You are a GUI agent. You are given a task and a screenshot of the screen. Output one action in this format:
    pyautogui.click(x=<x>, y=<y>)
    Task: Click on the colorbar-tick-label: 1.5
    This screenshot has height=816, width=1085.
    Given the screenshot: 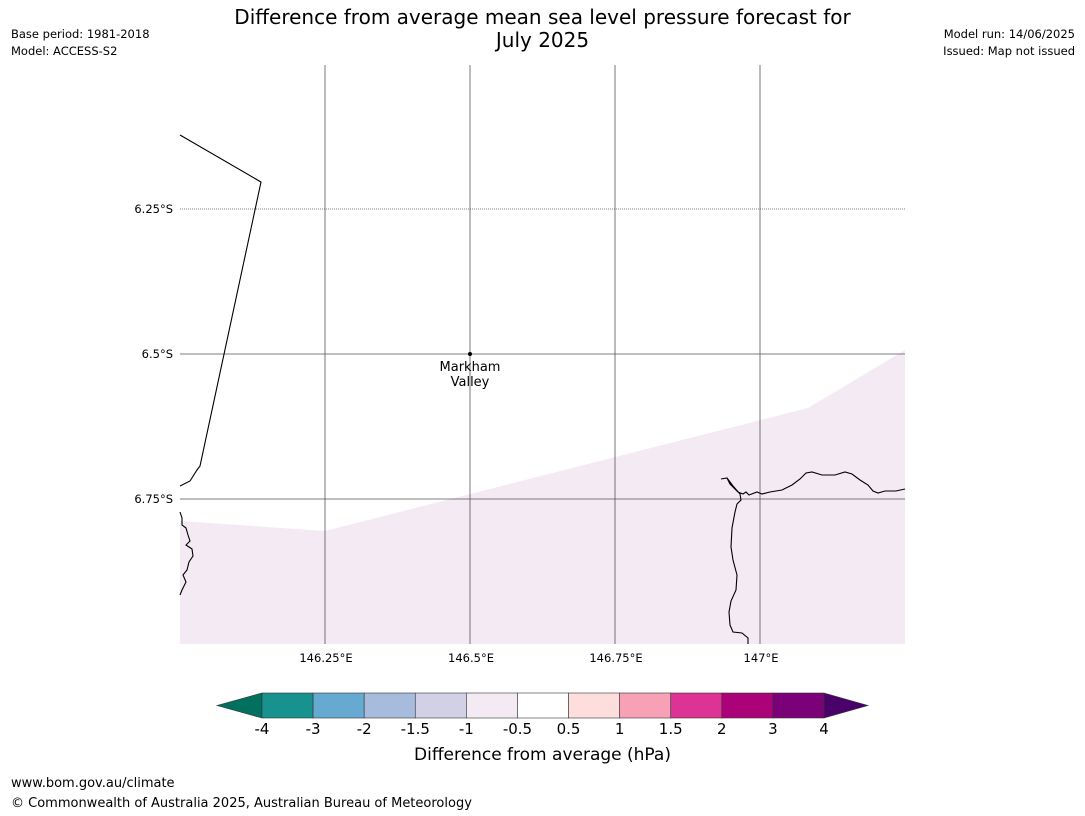 What is the action you would take?
    pyautogui.click(x=670, y=729)
    